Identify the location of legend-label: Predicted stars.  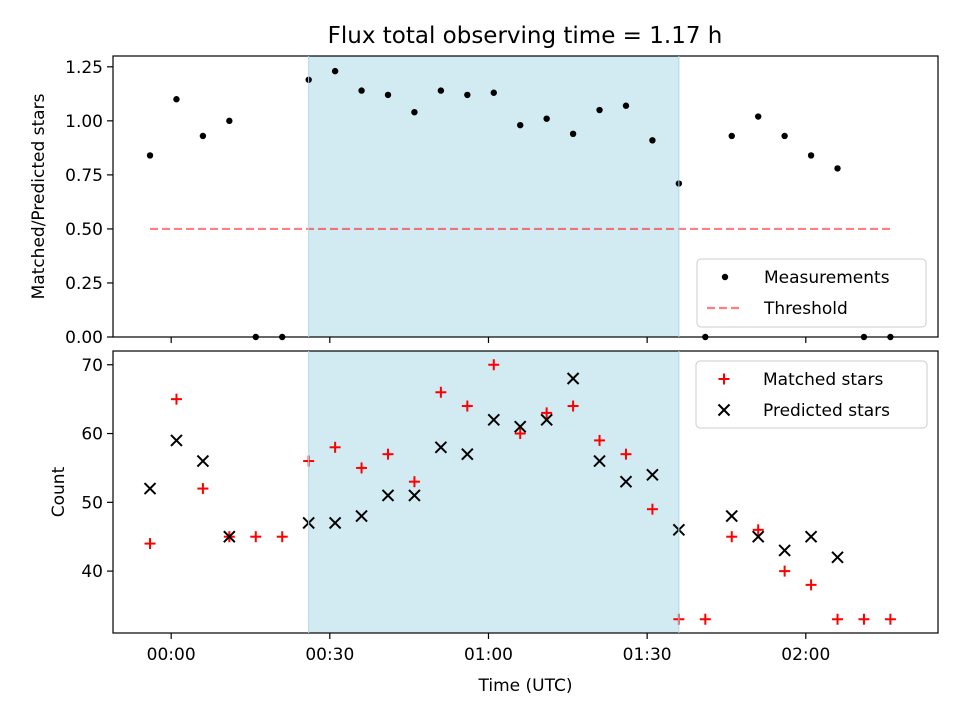
(826, 411).